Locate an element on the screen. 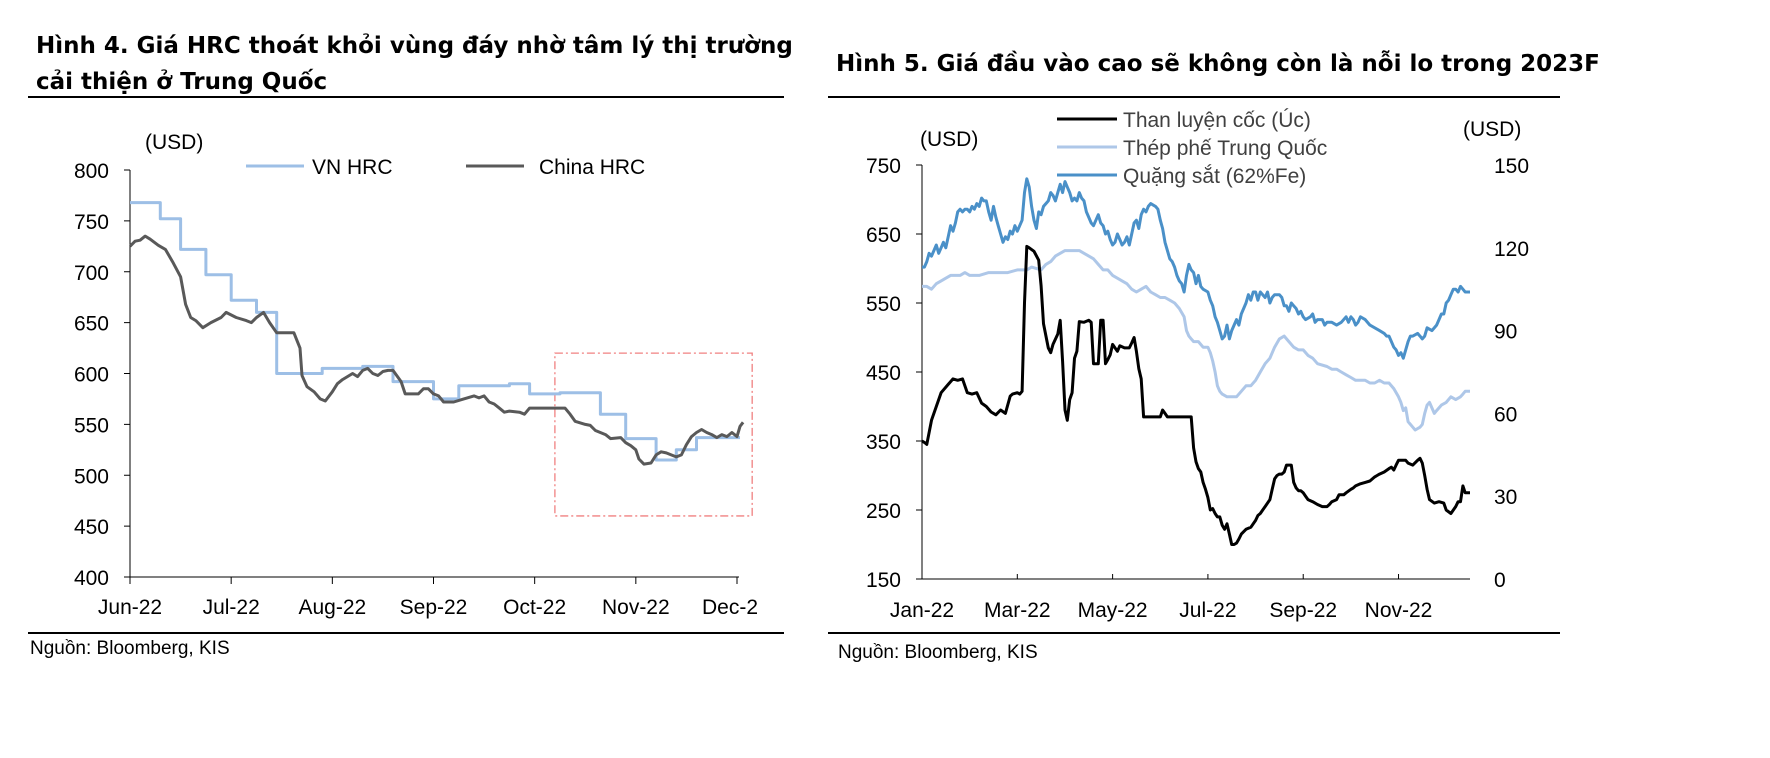 The height and width of the screenshot is (758, 1770). legend-label-thep-phe-trung-quoc: Thép phế Trung Quốc is located at coordinates (1225, 148).